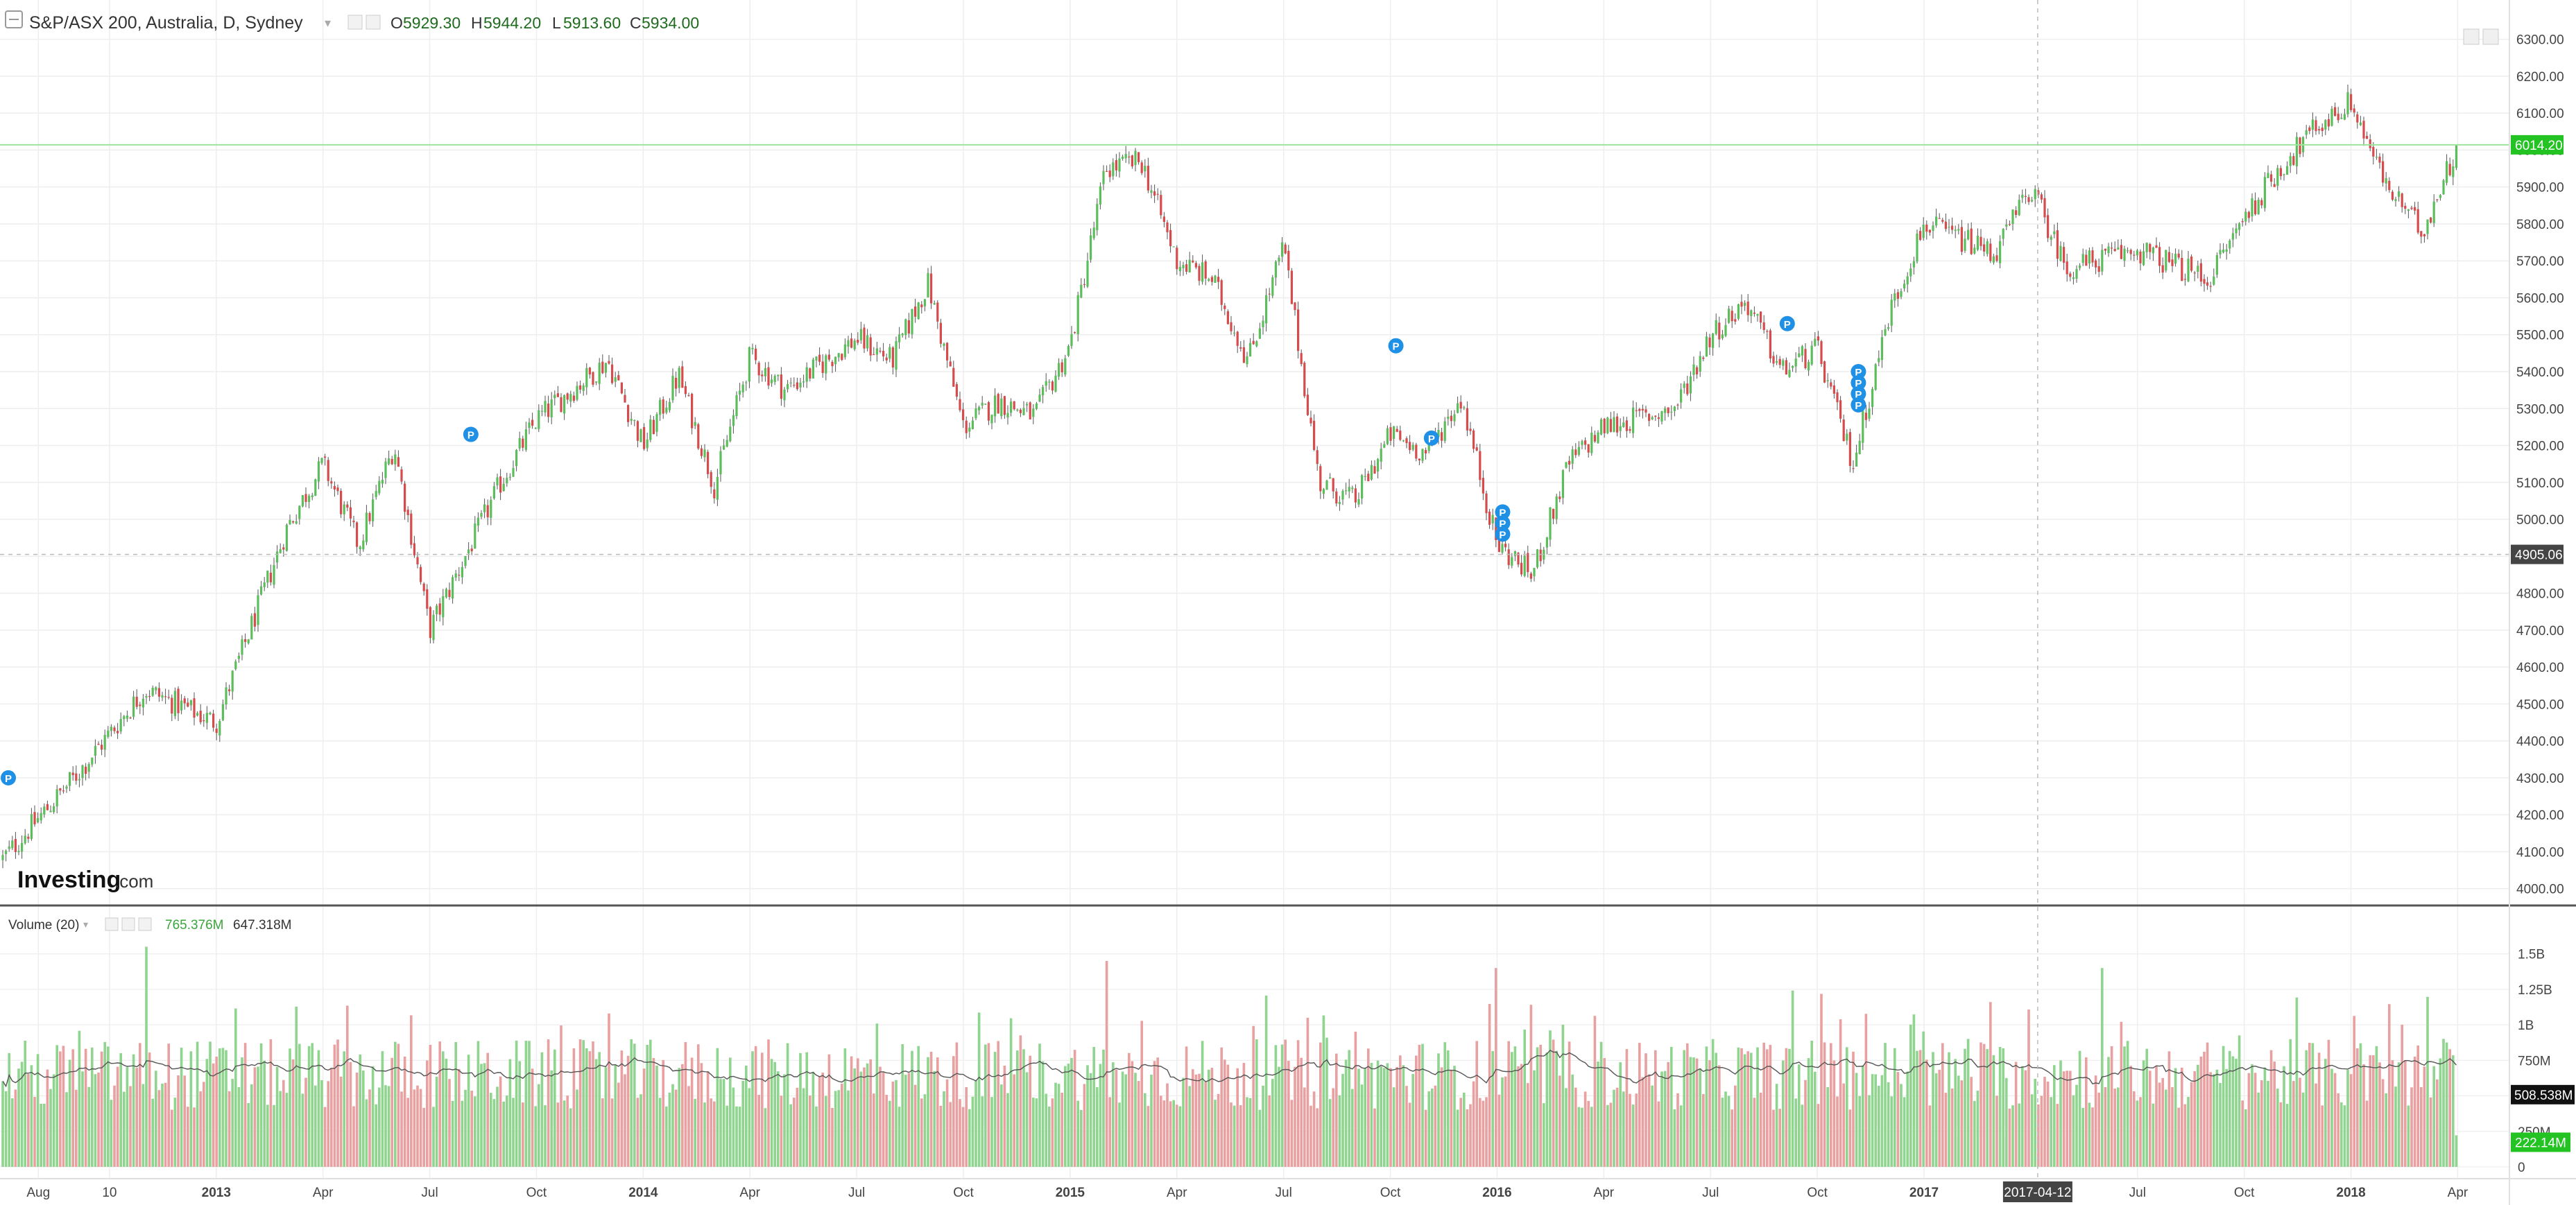 Image resolution: width=2576 pixels, height=1205 pixels. Describe the element at coordinates (69, 880) in the screenshot. I see `logo-name: Investing` at that location.